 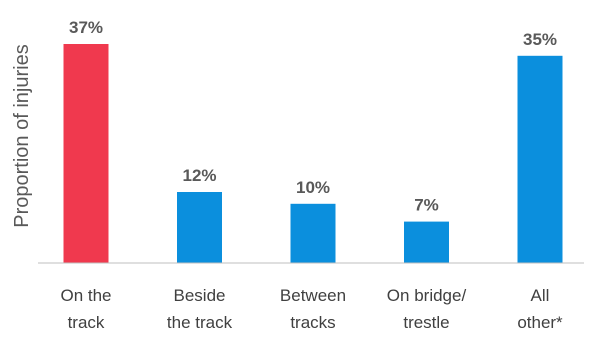 I want to click on x-tick-label-1-line-1: On the, so click(x=85, y=295).